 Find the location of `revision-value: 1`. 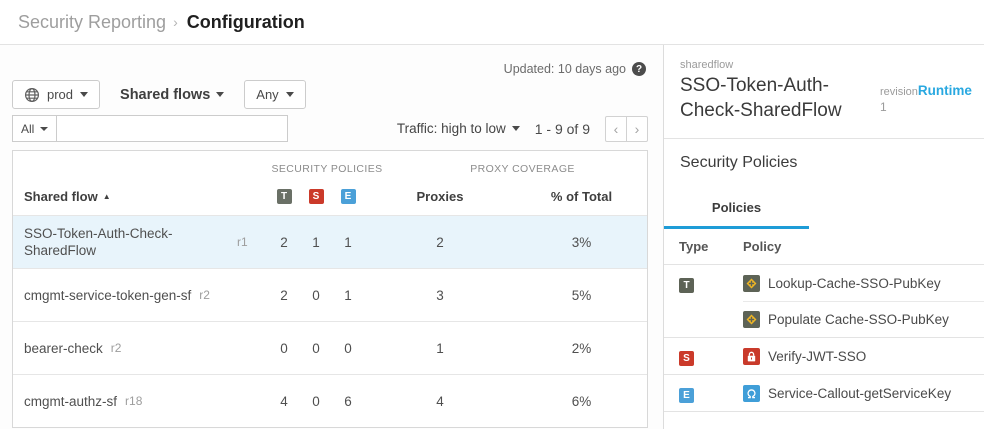

revision-value: 1 is located at coordinates (883, 107).